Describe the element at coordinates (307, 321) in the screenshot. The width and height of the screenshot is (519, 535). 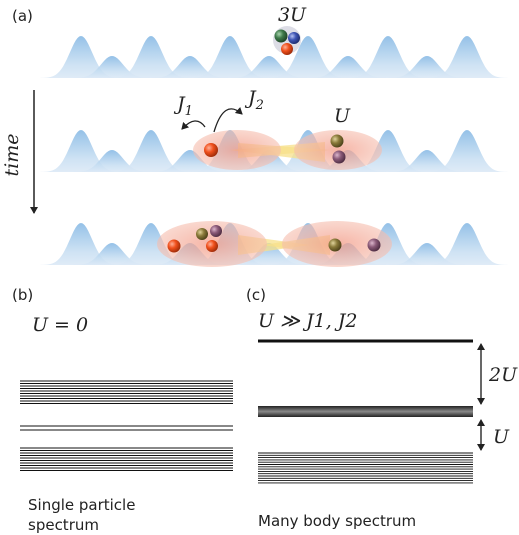
I see `condition-strong-interaction: U ≫ J1, J2` at that location.